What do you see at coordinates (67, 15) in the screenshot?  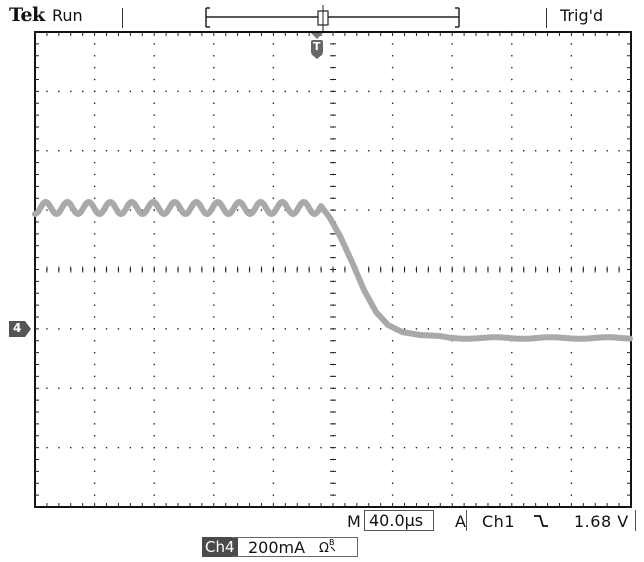 I see `acquisition-state: Run` at bounding box center [67, 15].